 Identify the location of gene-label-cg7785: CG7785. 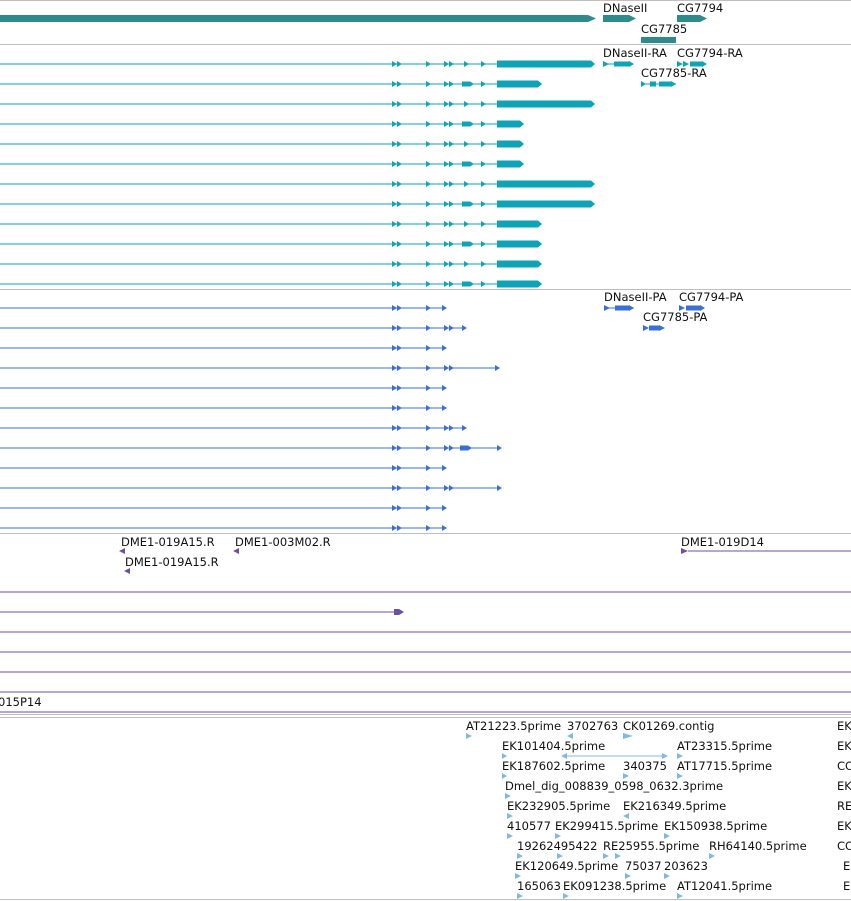
(664, 29).